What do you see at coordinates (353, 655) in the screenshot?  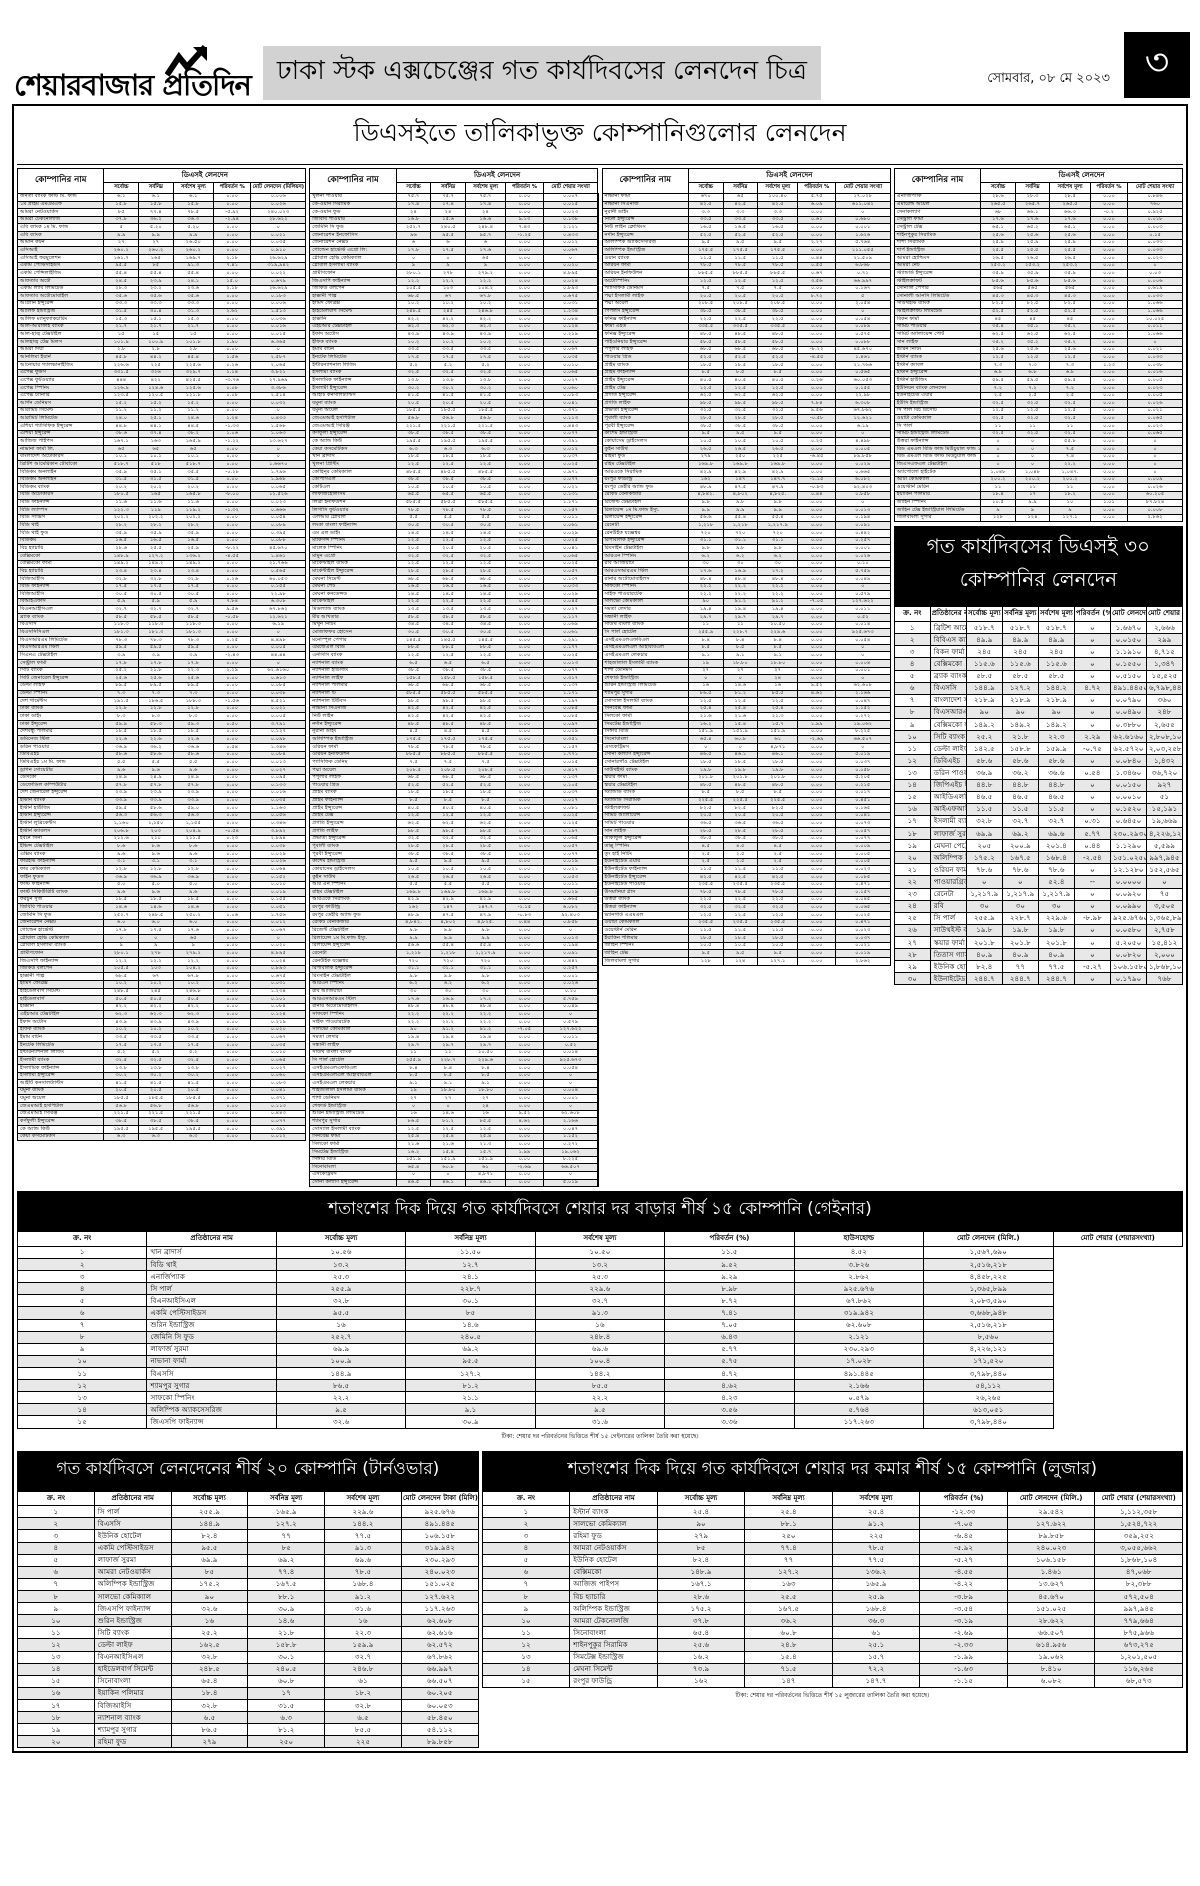 I see `cell-company: এনসিসি ব্যাংক` at bounding box center [353, 655].